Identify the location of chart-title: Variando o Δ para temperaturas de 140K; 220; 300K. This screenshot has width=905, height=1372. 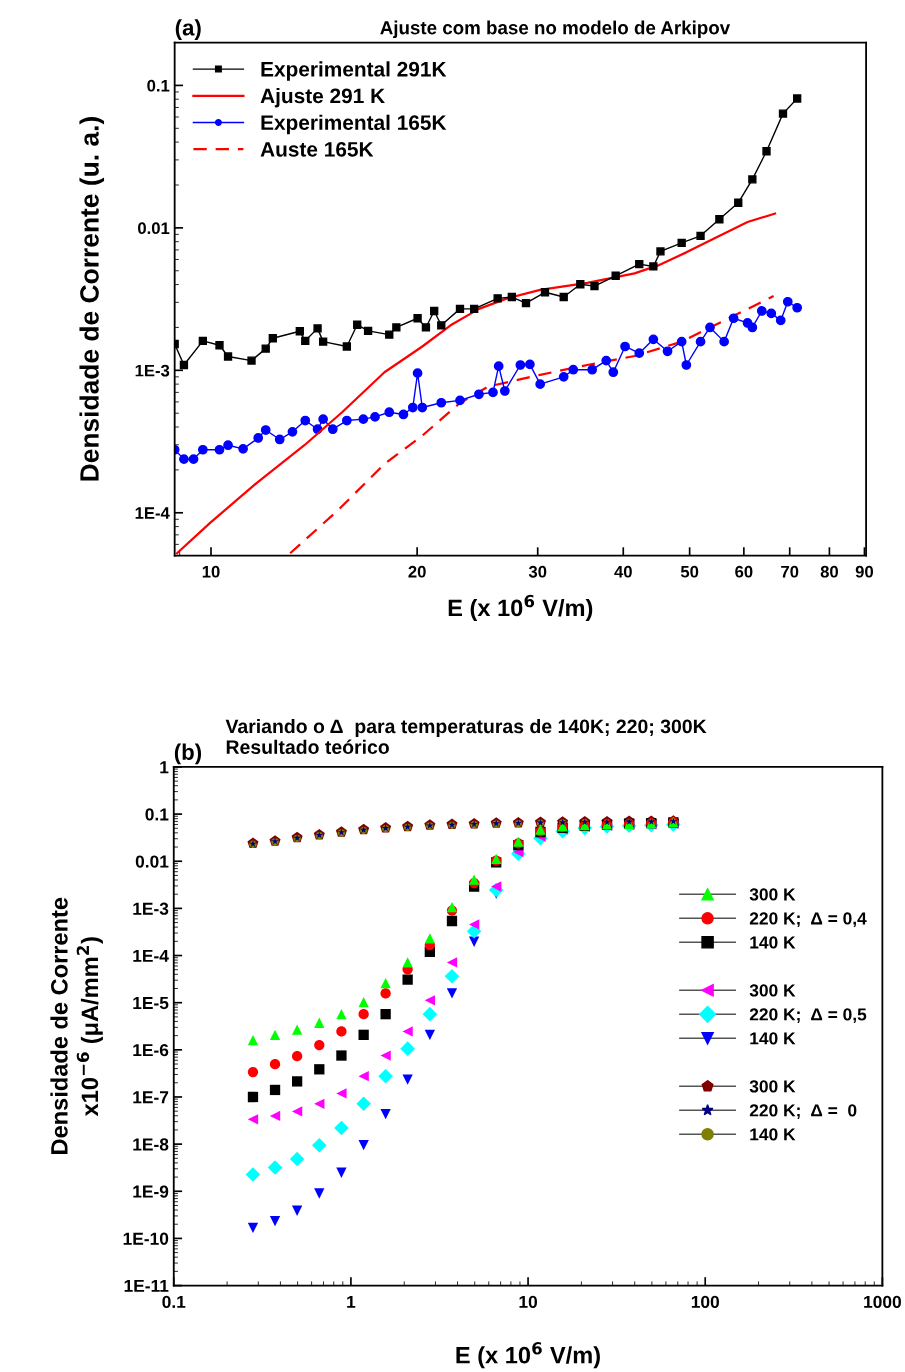
(466, 728).